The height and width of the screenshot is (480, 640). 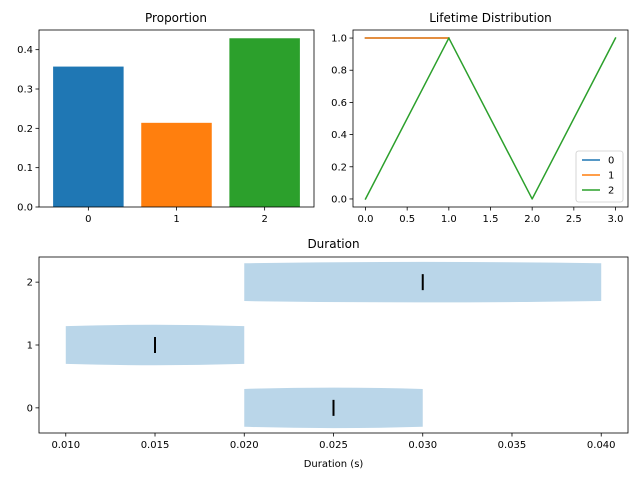 I want to click on lifetime-lines, so click(x=490, y=118).